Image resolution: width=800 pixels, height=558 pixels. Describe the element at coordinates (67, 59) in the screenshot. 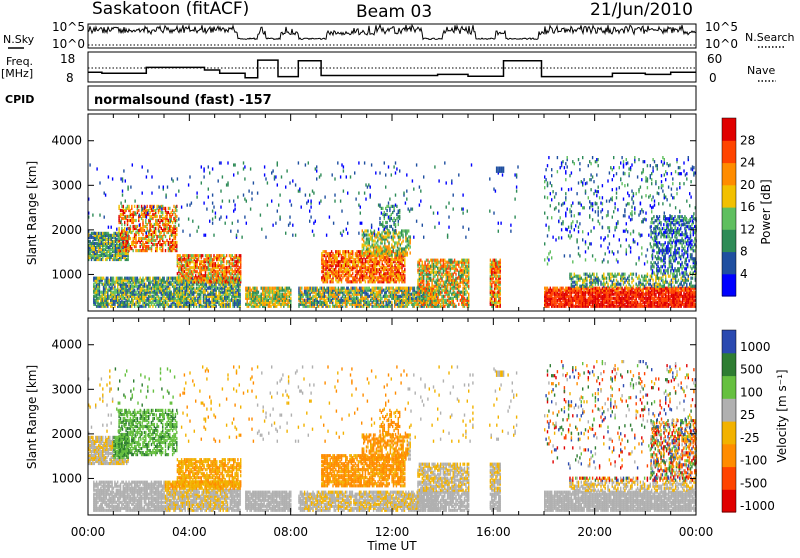

I see `freq-left-tick-top: 18` at that location.